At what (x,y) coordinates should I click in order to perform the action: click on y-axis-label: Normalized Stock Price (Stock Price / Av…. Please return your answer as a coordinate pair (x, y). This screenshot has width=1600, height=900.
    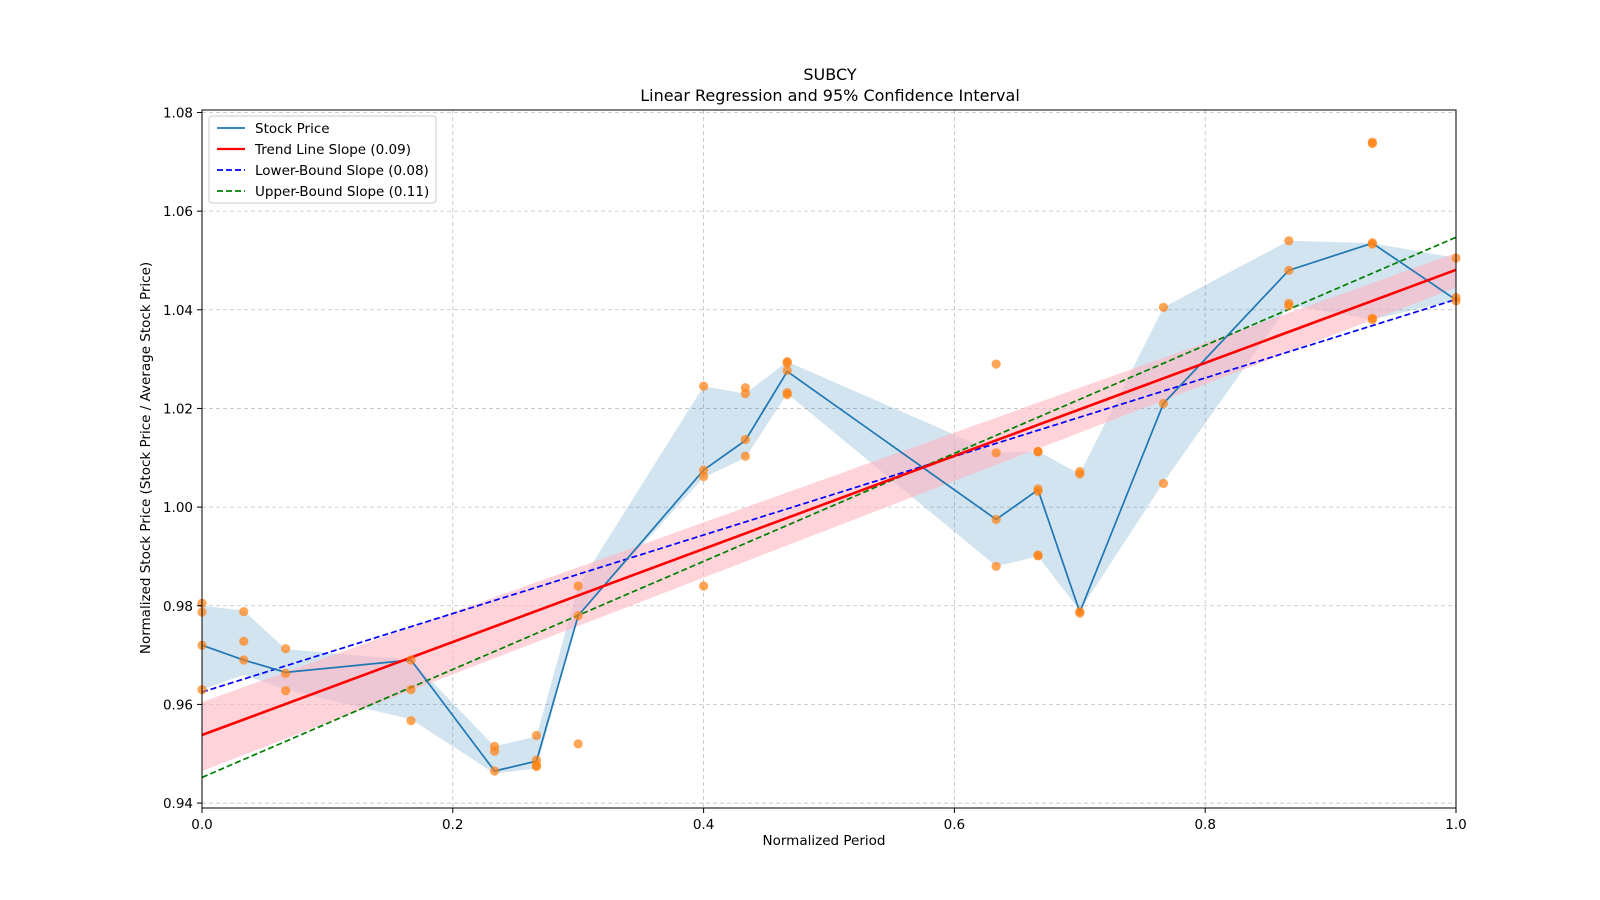
    Looking at the image, I should click on (146, 458).